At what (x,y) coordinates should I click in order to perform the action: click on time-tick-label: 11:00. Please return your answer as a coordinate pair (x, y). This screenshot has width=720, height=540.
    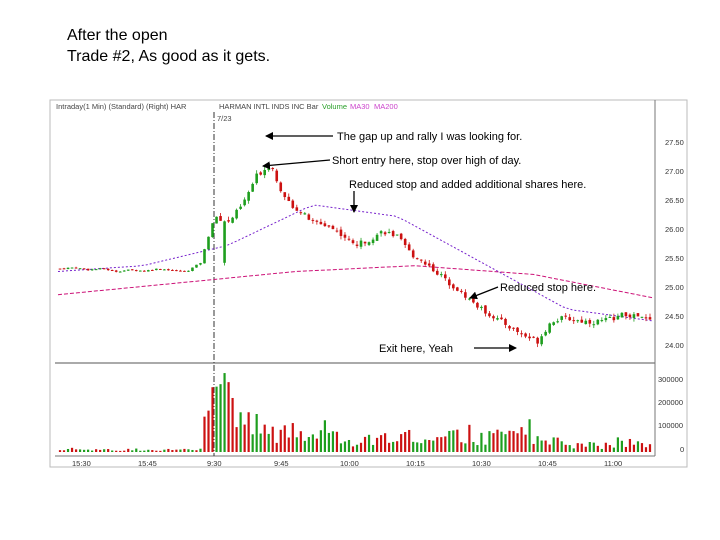
    Looking at the image, I should click on (613, 463).